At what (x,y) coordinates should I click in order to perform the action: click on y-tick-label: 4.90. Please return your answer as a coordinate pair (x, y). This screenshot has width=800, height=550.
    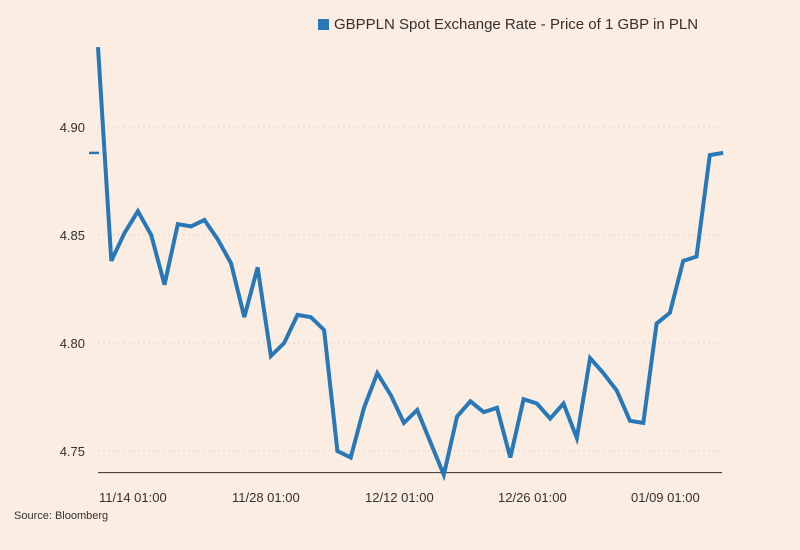
    Looking at the image, I should click on (72, 127).